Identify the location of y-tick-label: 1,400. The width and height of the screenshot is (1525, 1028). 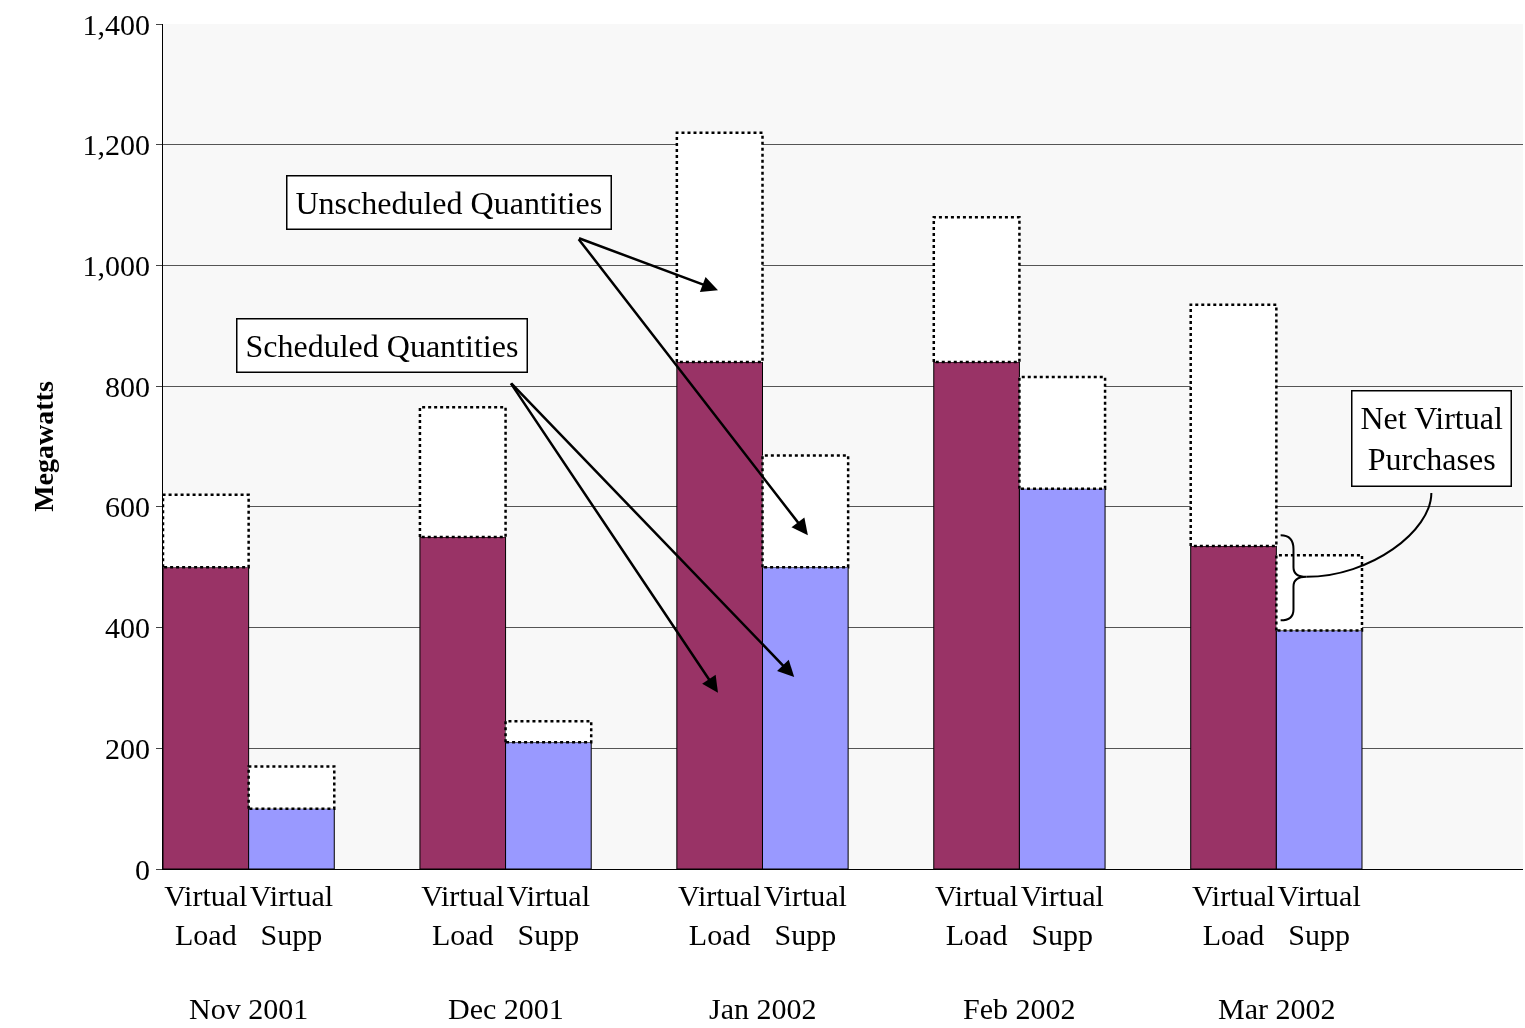
(116, 24).